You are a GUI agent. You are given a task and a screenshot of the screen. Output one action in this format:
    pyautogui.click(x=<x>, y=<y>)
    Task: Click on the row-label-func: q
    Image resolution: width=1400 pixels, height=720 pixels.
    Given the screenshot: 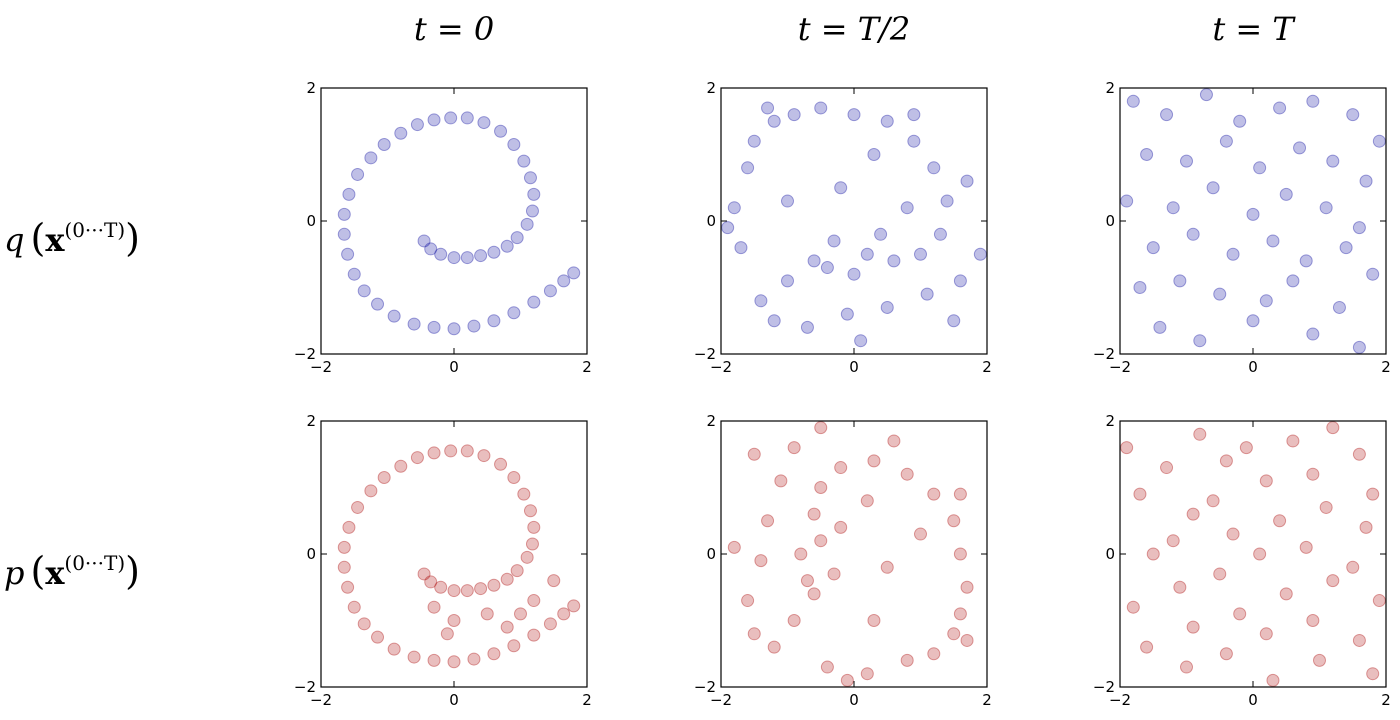 What is the action you would take?
    pyautogui.click(x=14, y=240)
    